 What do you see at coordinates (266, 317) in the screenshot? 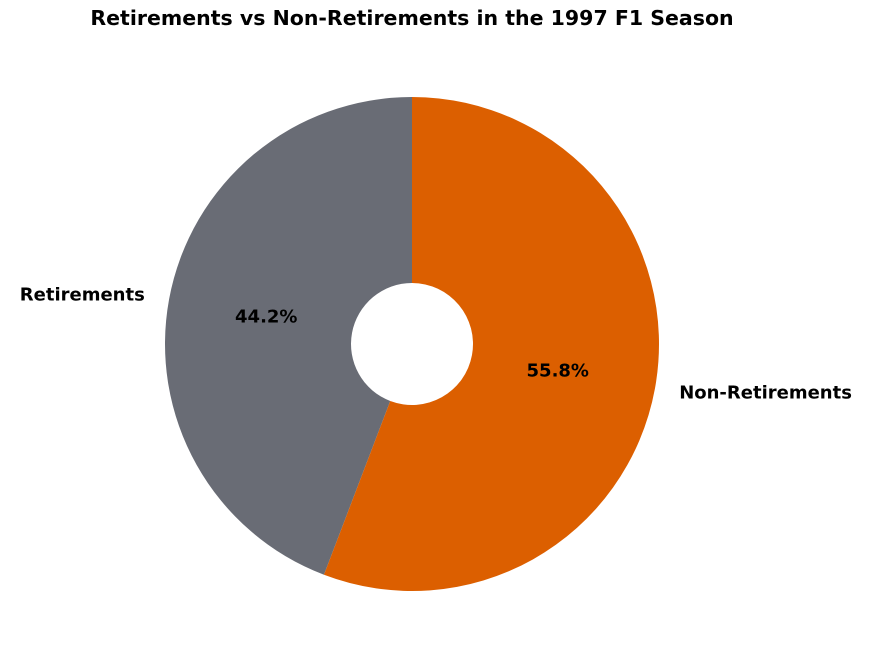
I see `percent-label-retirements: 44.2%` at bounding box center [266, 317].